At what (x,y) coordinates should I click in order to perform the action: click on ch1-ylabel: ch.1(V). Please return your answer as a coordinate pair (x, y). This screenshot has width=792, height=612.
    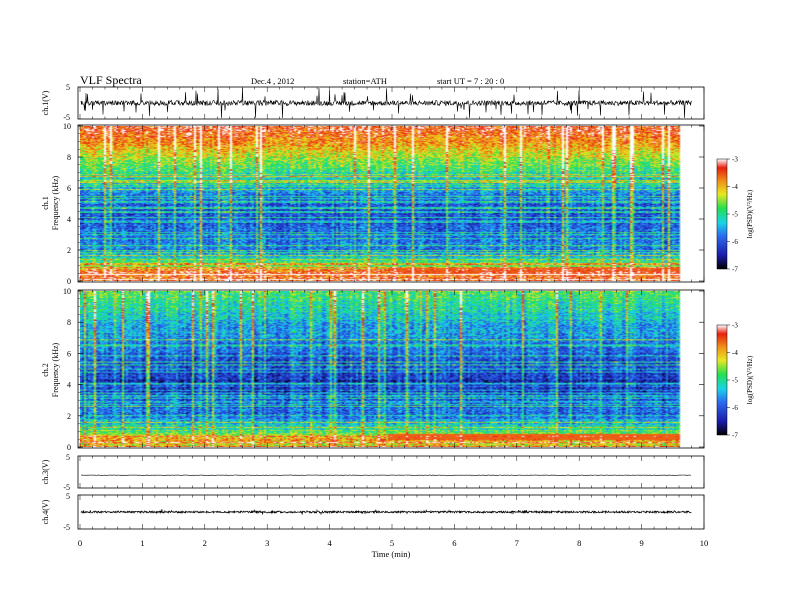
    Looking at the image, I should click on (45, 102).